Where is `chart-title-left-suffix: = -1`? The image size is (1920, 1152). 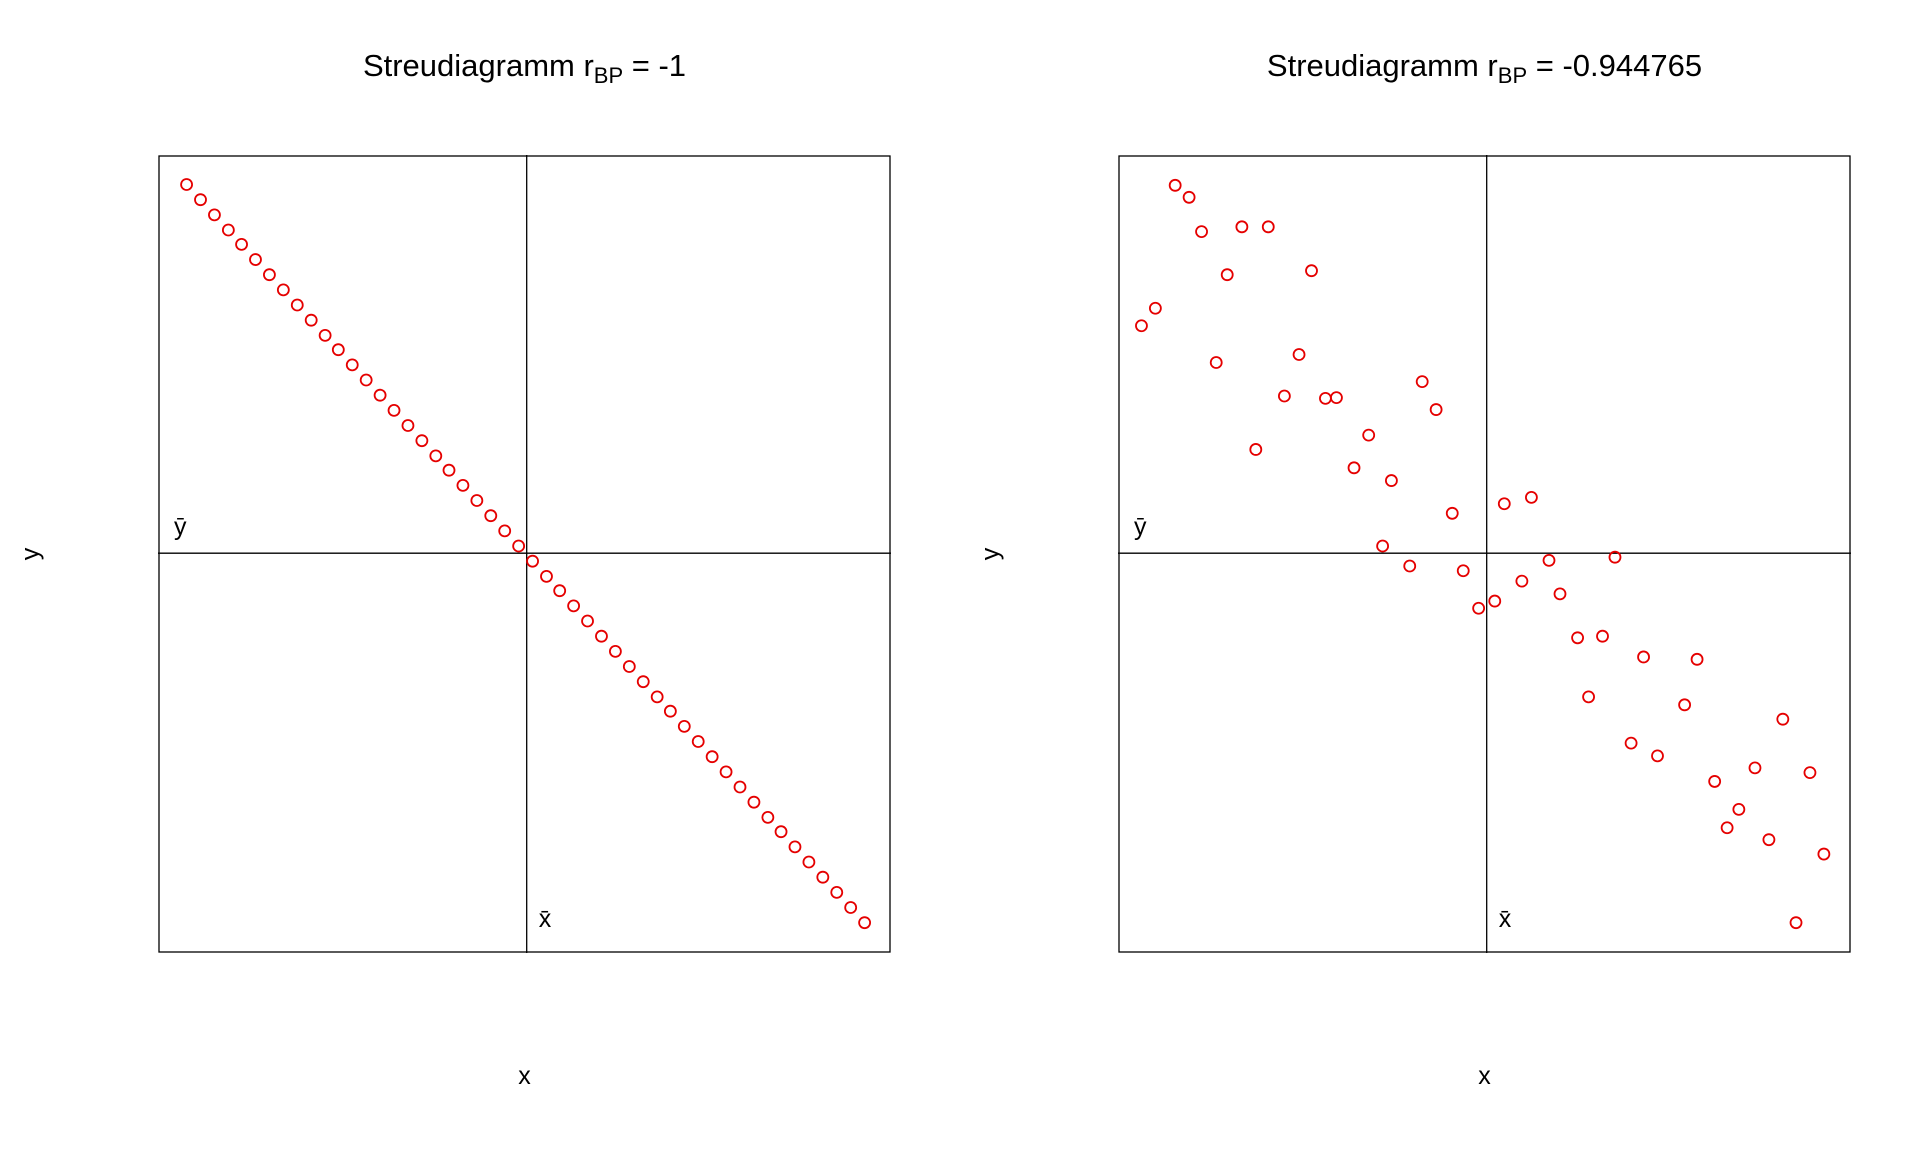 chart-title-left-suffix: = -1 is located at coordinates (655, 65).